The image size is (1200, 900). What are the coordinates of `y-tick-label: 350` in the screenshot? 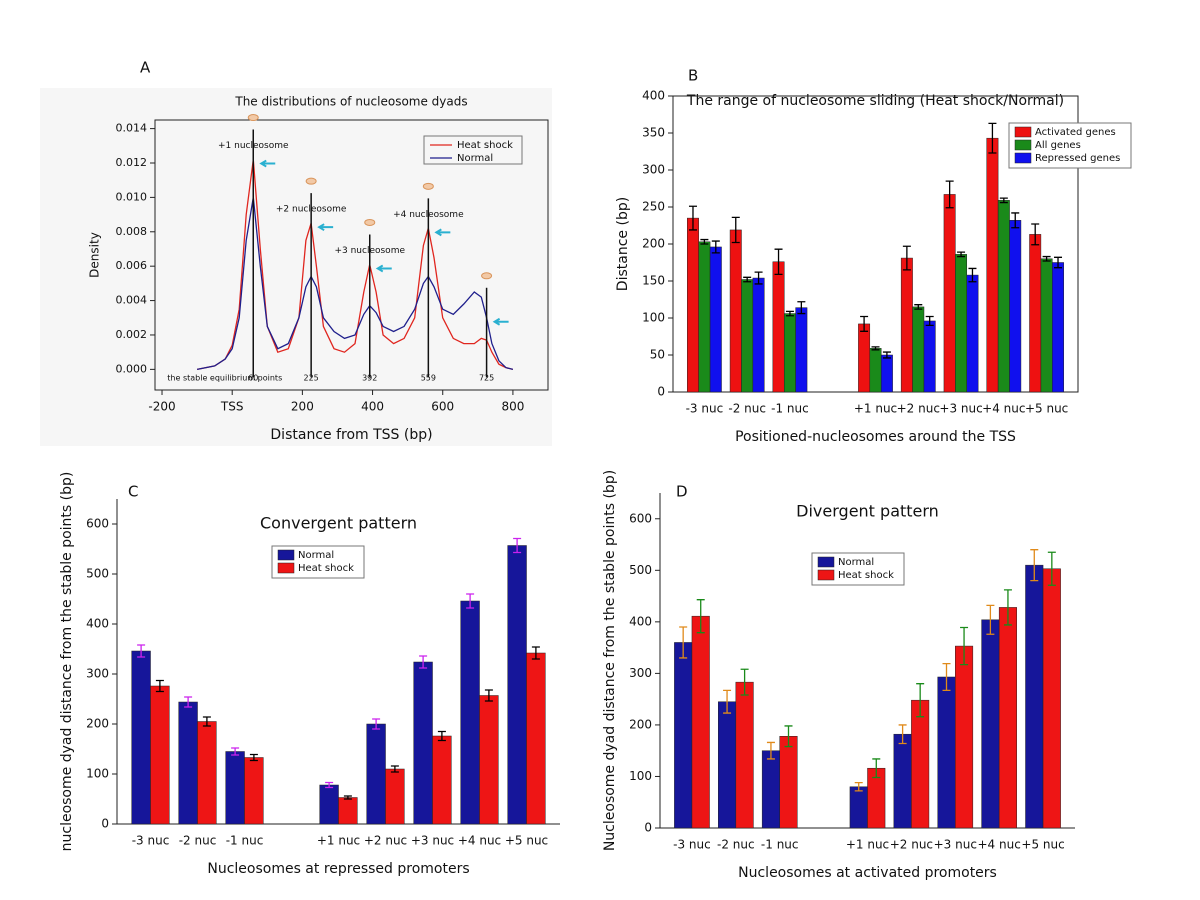 It's located at (653, 133).